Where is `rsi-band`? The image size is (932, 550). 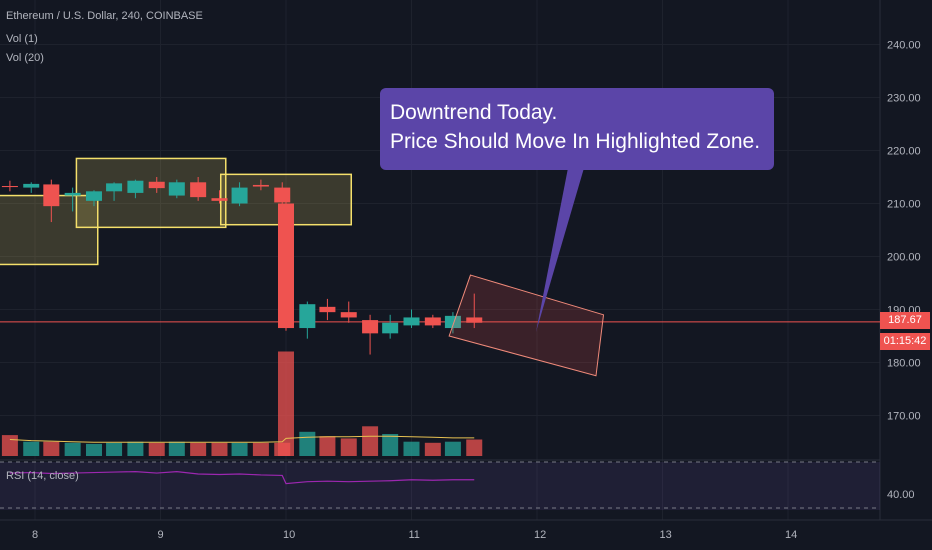 rsi-band is located at coordinates (440, 486).